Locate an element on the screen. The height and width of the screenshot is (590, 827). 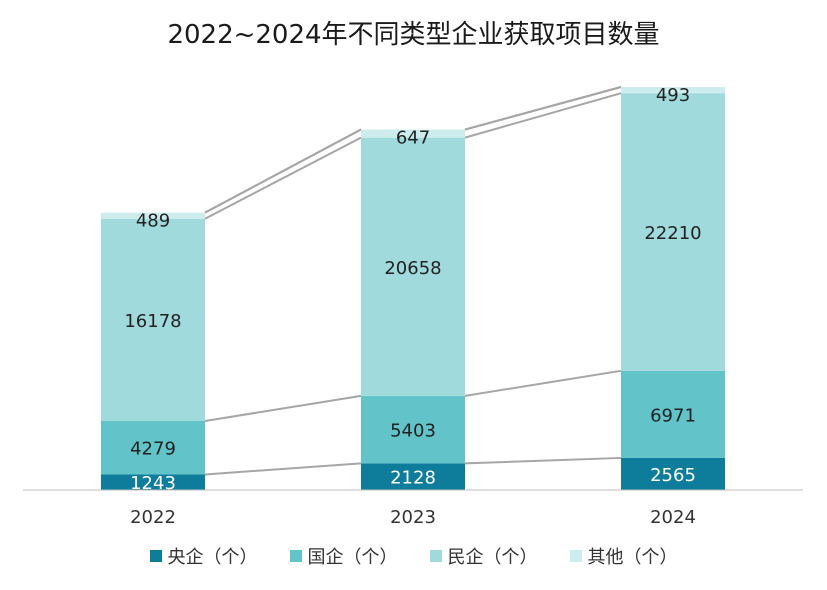
data-label: 5403 is located at coordinates (413, 431).